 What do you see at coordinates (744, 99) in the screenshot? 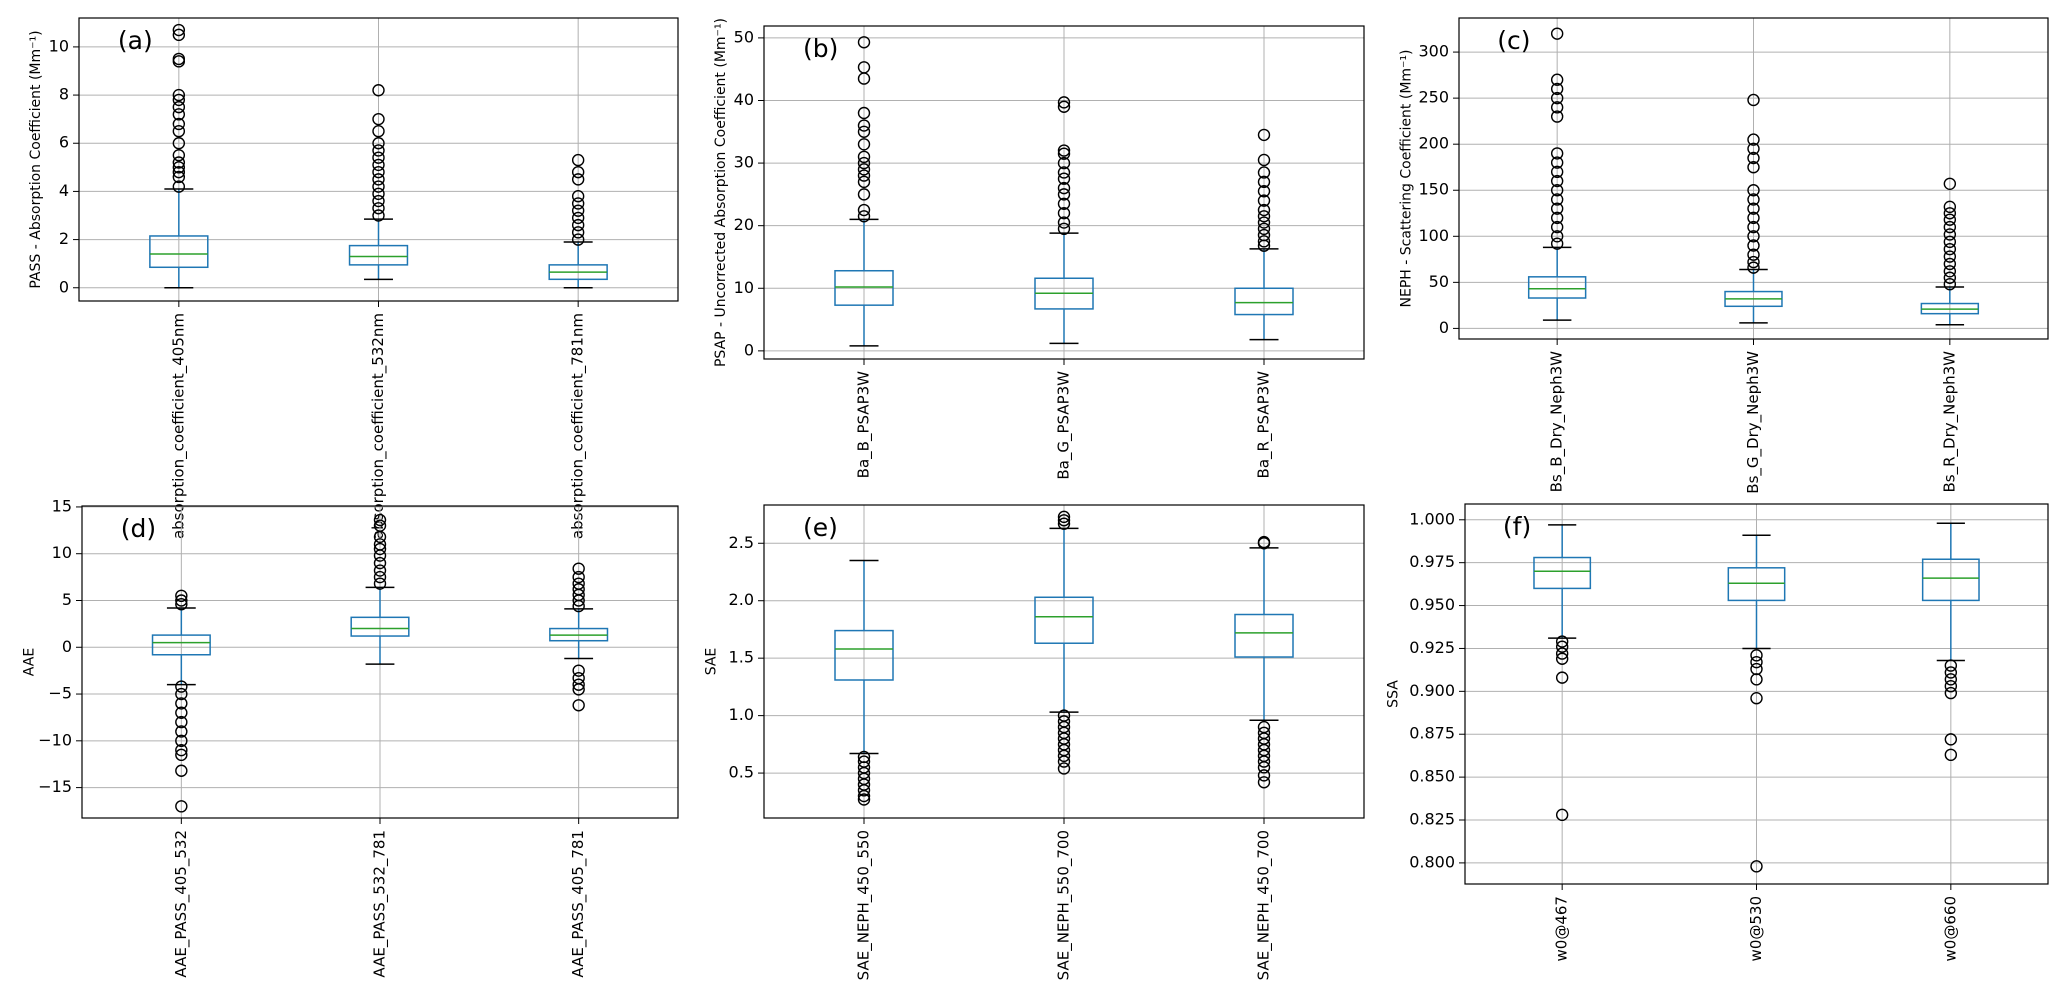
I see `y-tick-label: 40` at bounding box center [744, 99].